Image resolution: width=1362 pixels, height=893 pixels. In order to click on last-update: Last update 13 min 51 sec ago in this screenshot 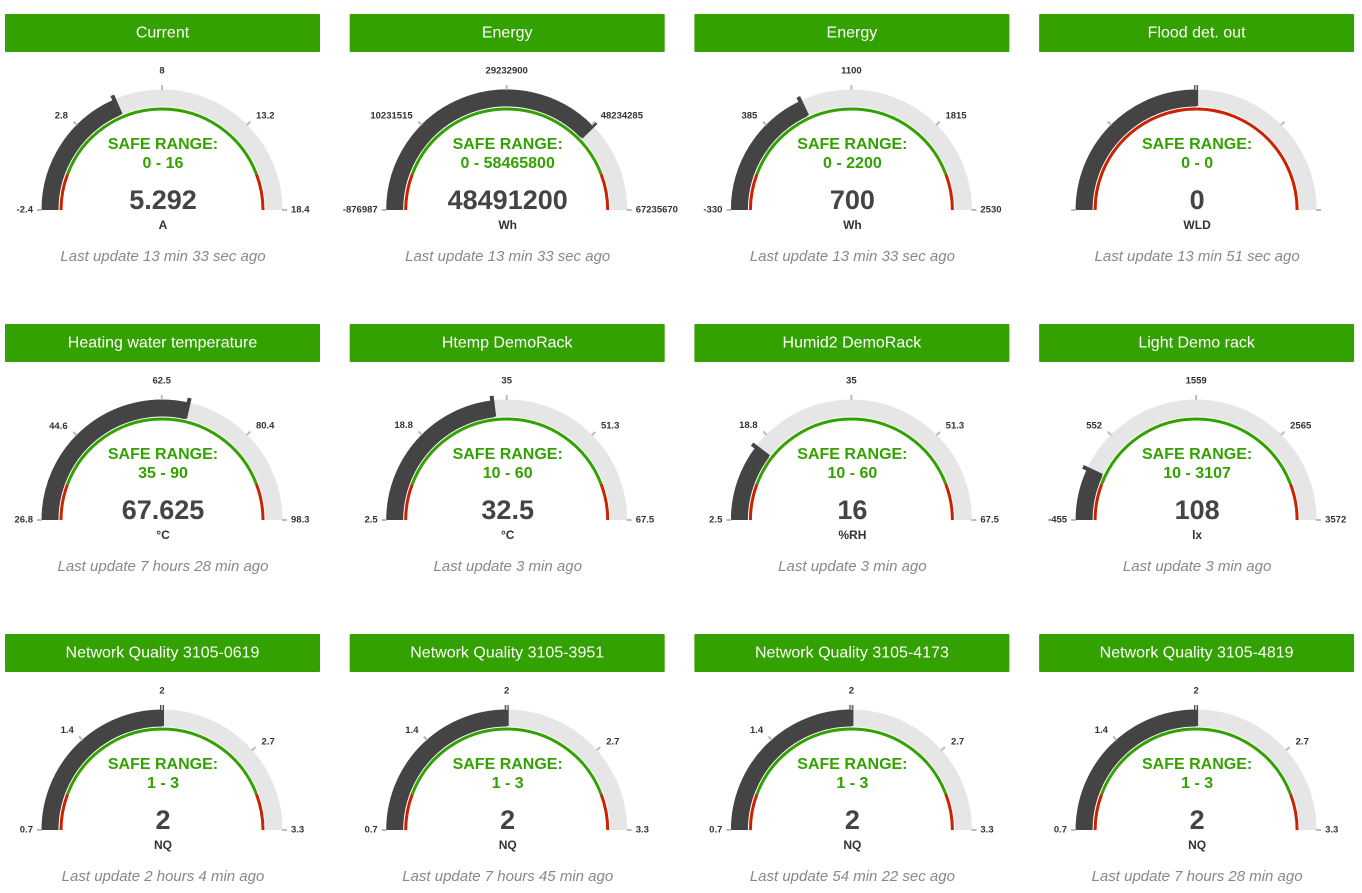, I will do `click(1197, 256)`.